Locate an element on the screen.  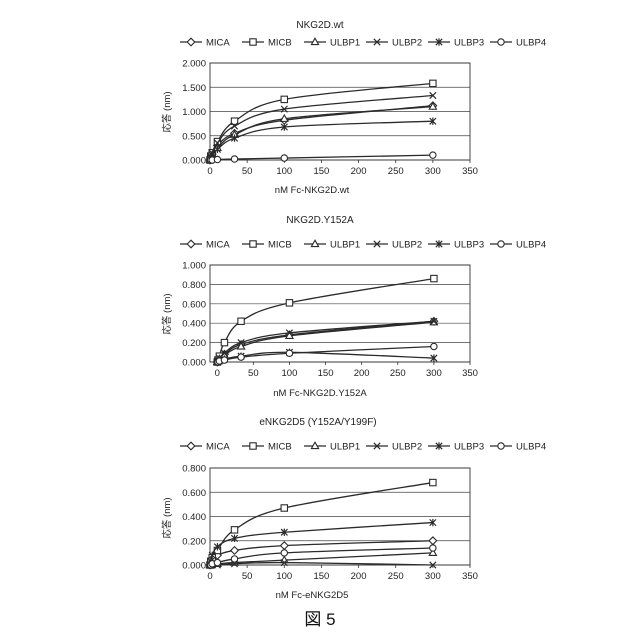
chart-1-series-line-mica is located at coordinates (321, 133).